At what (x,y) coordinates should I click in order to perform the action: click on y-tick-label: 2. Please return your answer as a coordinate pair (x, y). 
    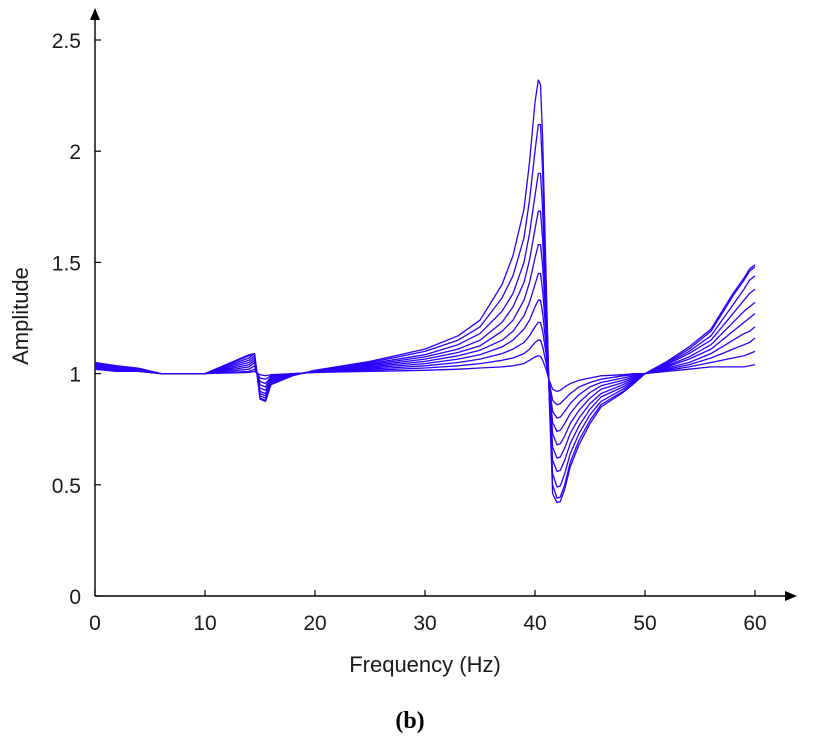
    Looking at the image, I should click on (75, 152).